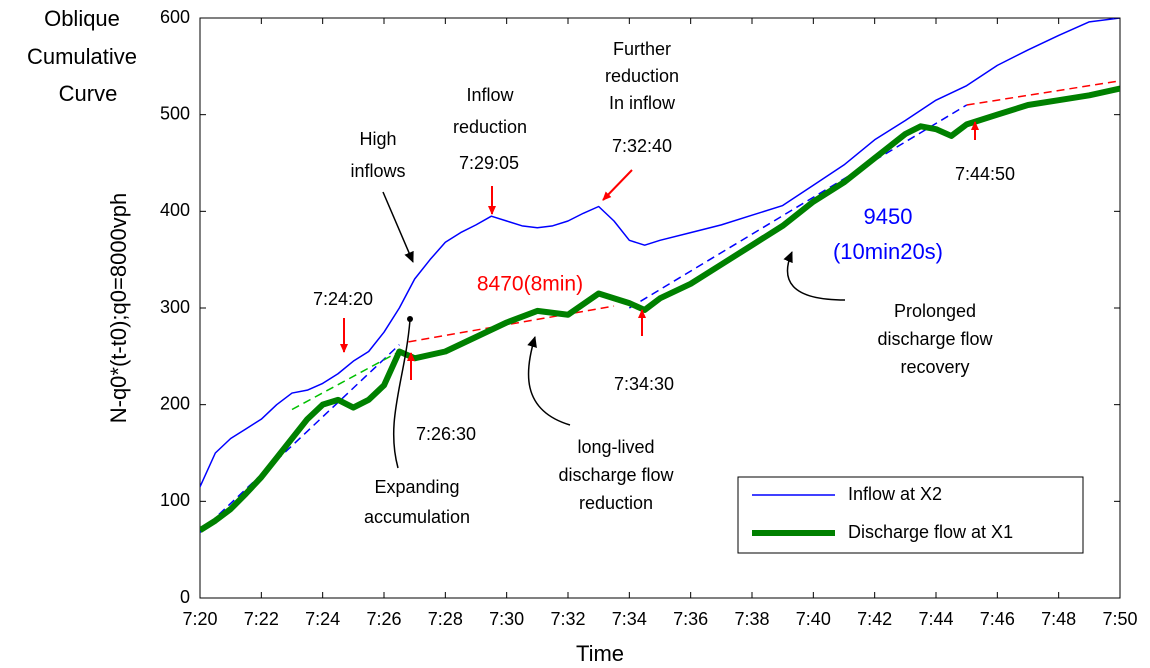 The height and width of the screenshot is (668, 1150). I want to click on annotation: 7:24:20, so click(343, 299).